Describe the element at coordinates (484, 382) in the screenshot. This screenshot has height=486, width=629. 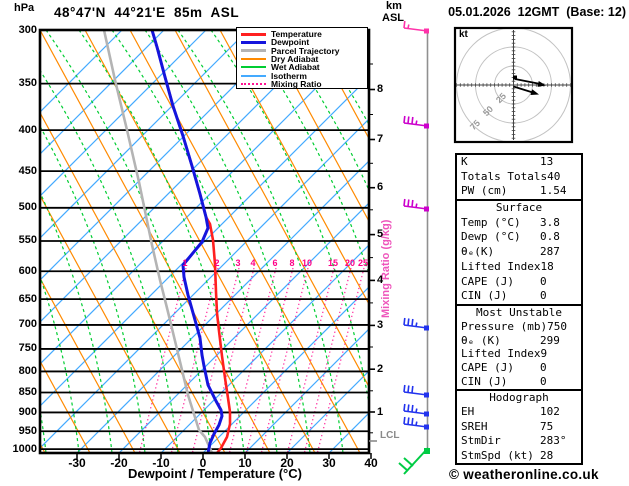
I see `indices-row-label: CIN (J)` at that location.